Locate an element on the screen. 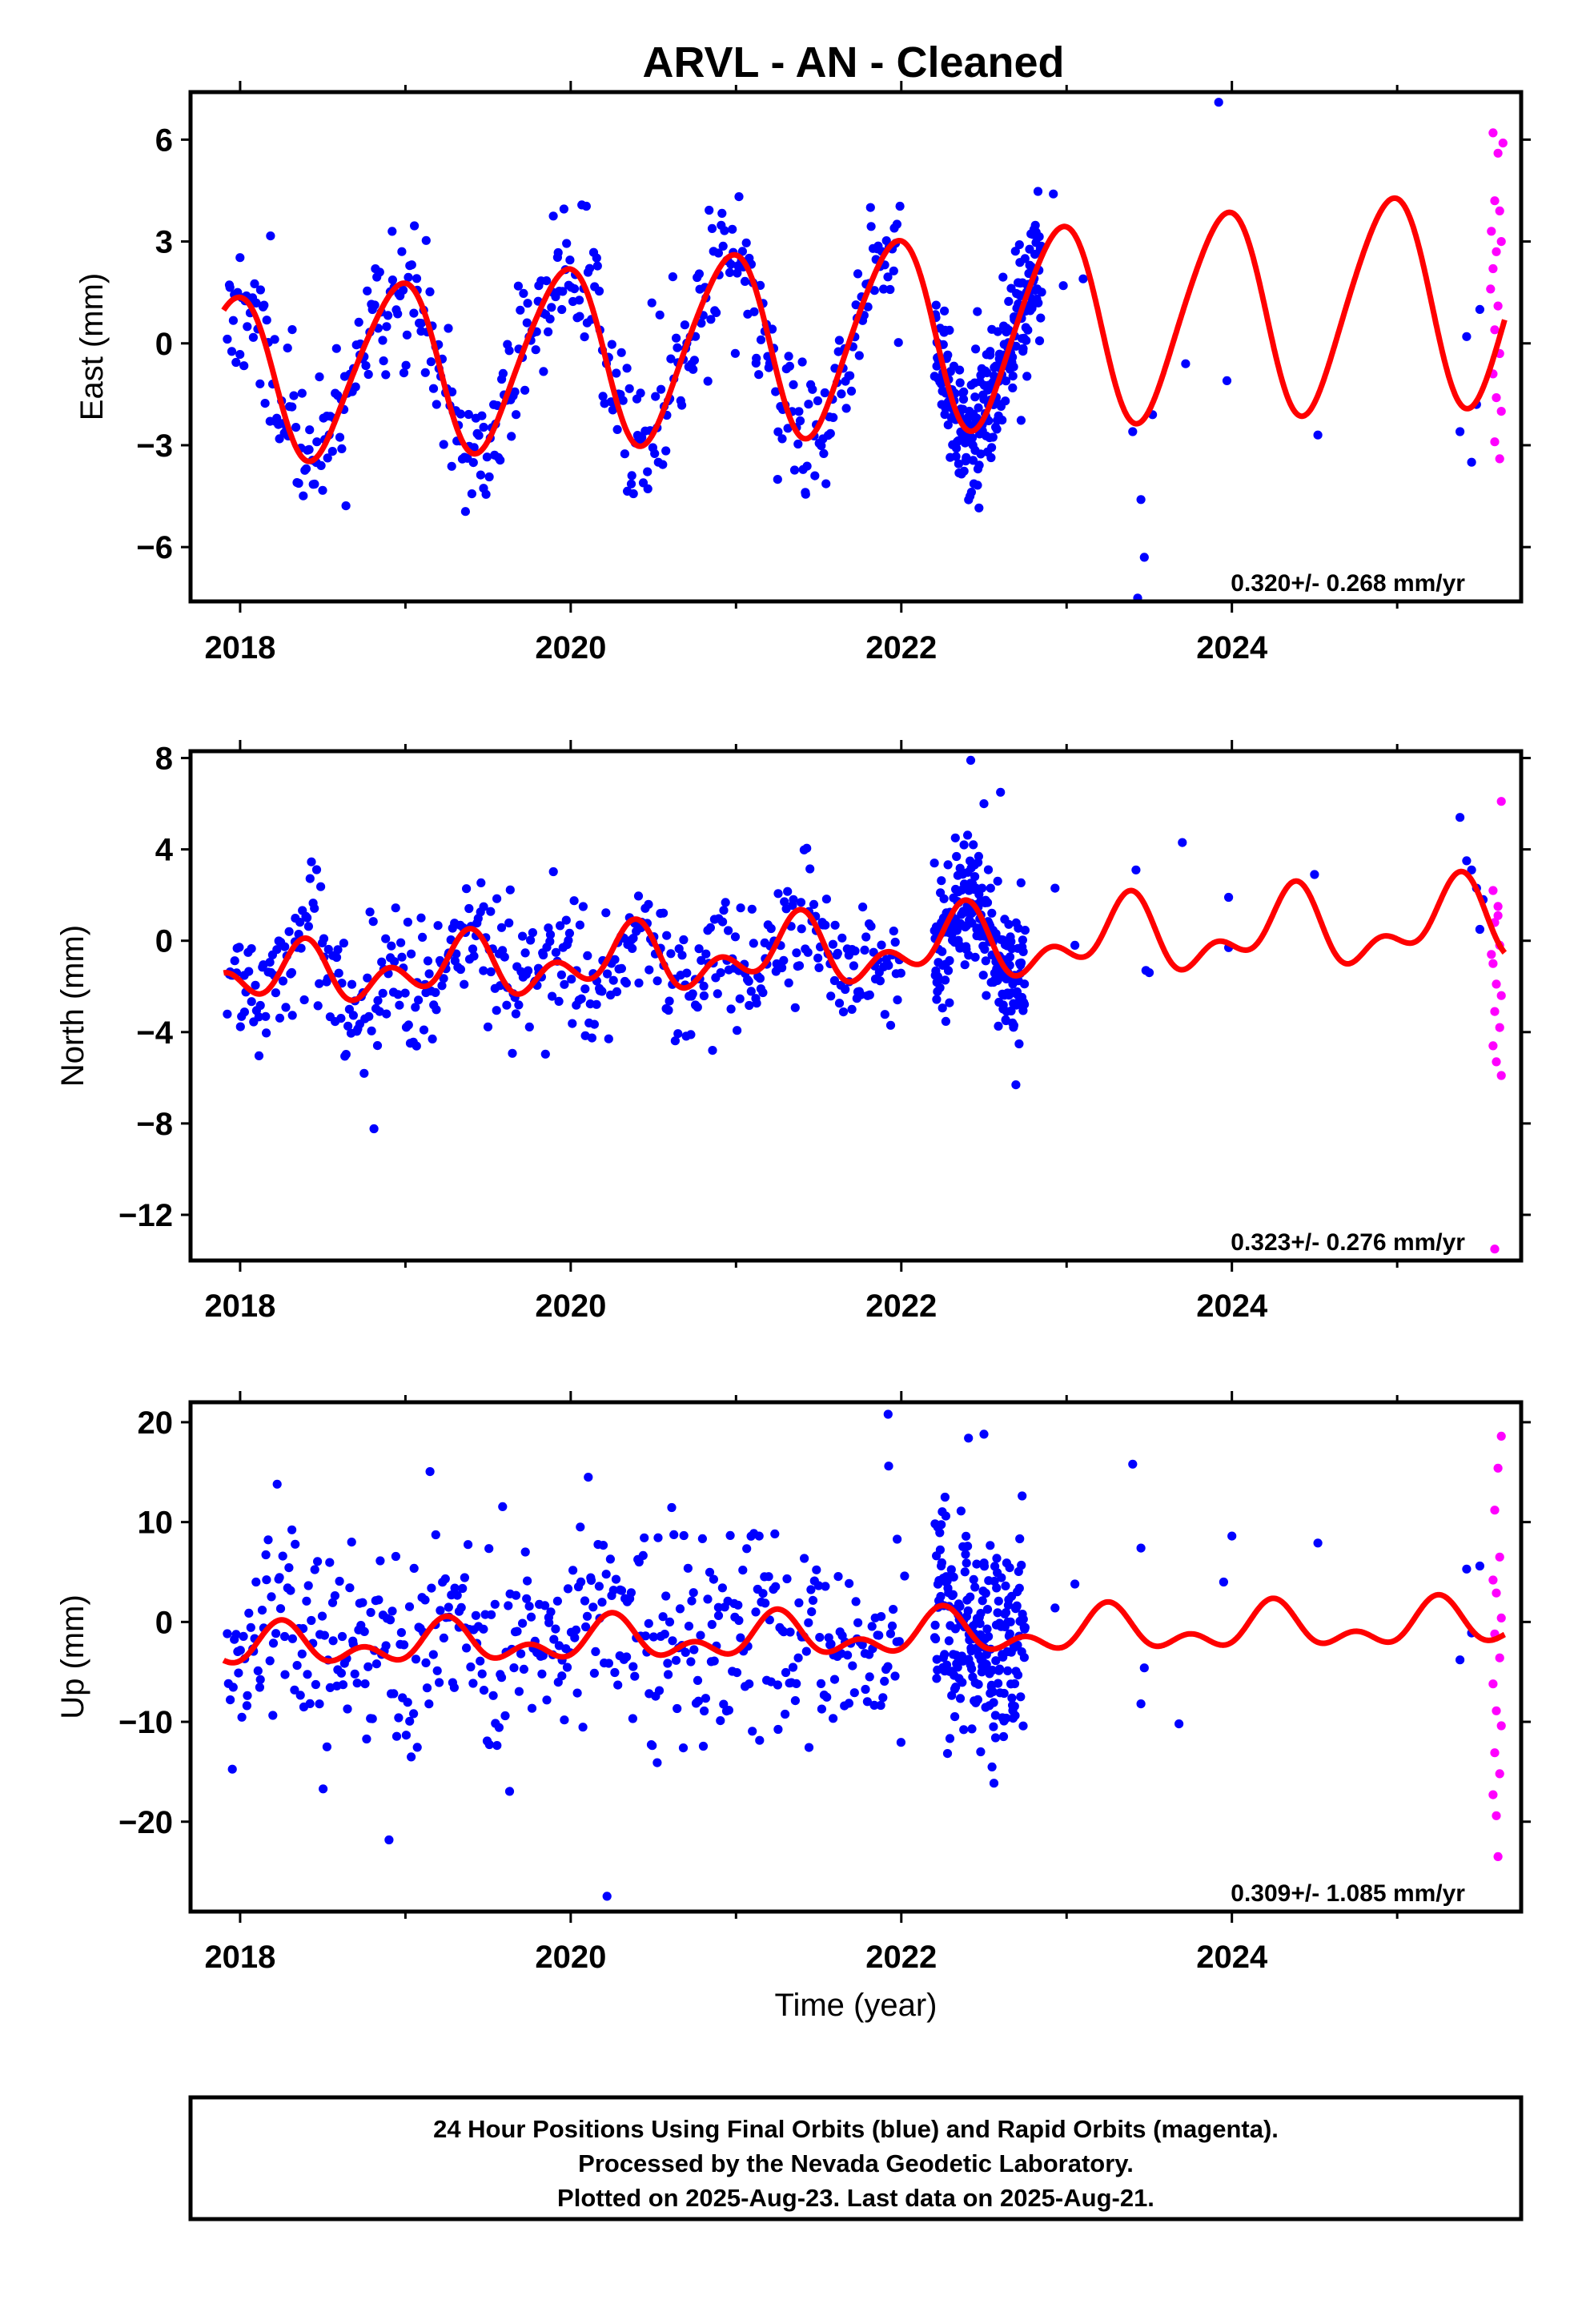  y-tick-label: 3 is located at coordinates (164, 242).